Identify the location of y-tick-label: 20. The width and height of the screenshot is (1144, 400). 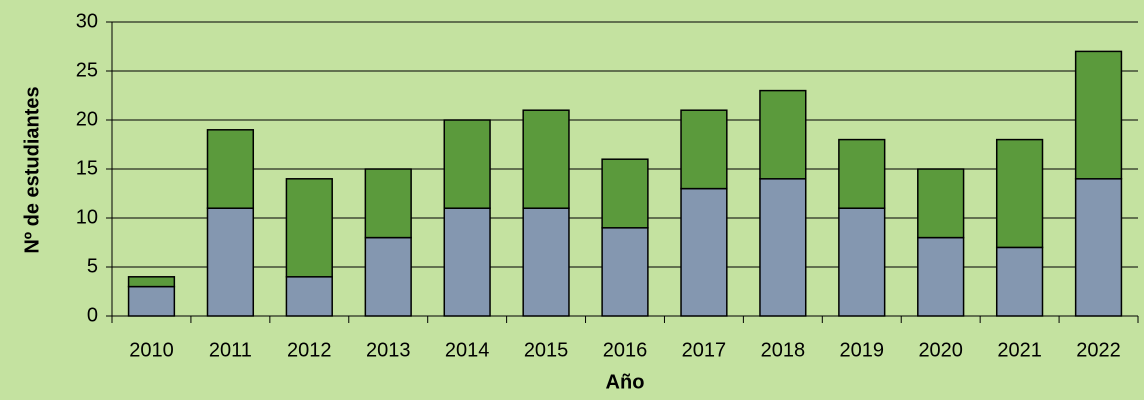
(87, 119).